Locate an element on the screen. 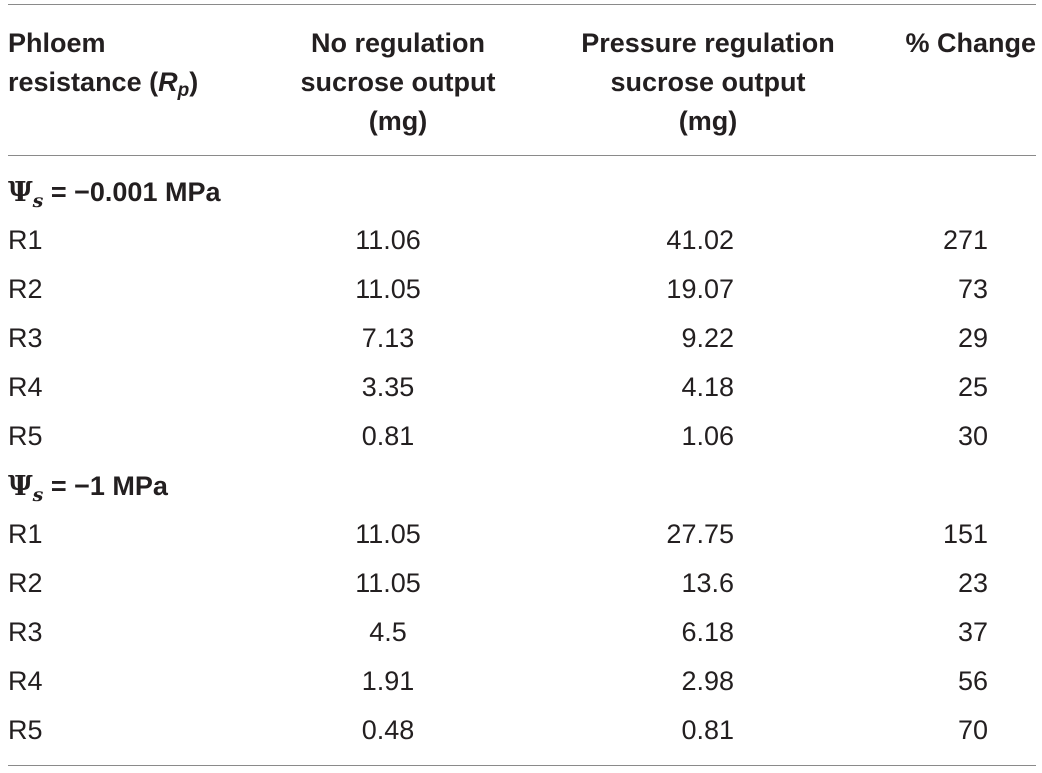 The image size is (1042, 773). cell-no-regulation: 1.91 is located at coordinates (388, 681).